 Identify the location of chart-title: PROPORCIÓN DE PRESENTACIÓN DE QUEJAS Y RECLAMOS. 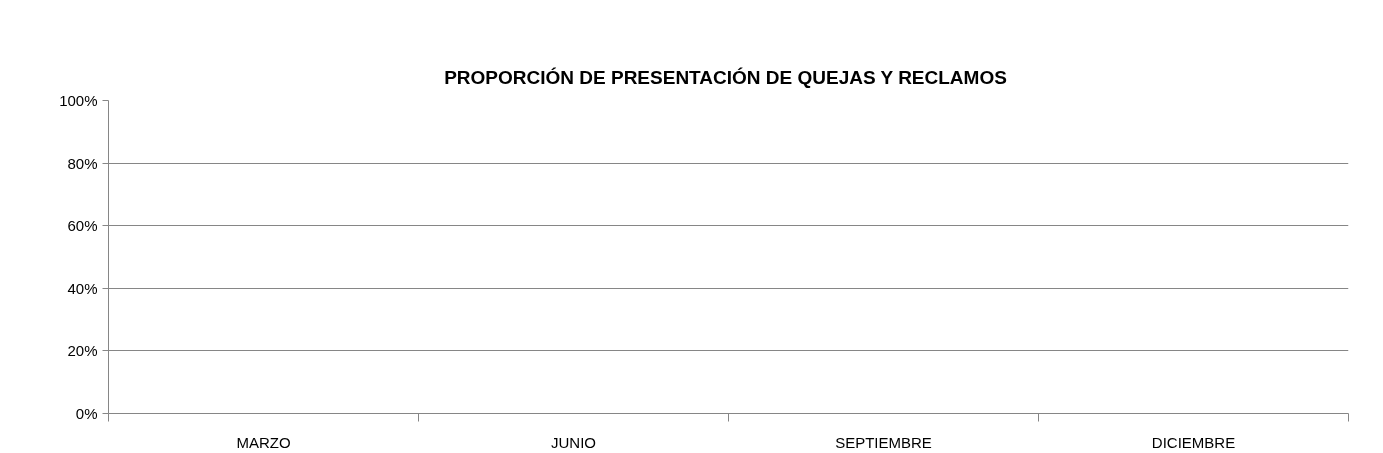
(725, 77).